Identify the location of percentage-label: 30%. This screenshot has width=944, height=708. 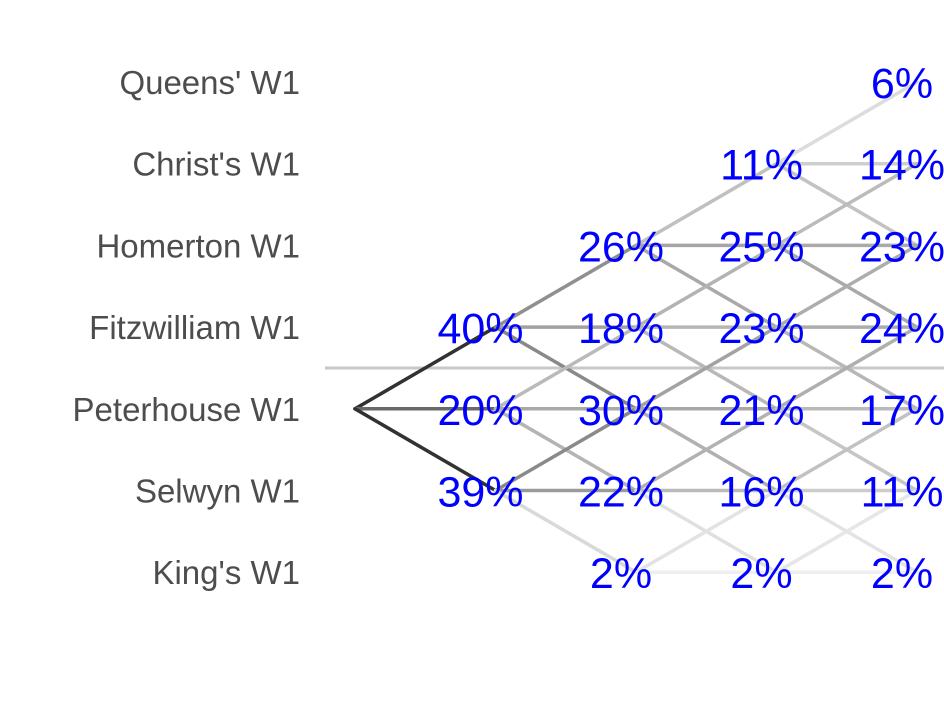
(621, 411).